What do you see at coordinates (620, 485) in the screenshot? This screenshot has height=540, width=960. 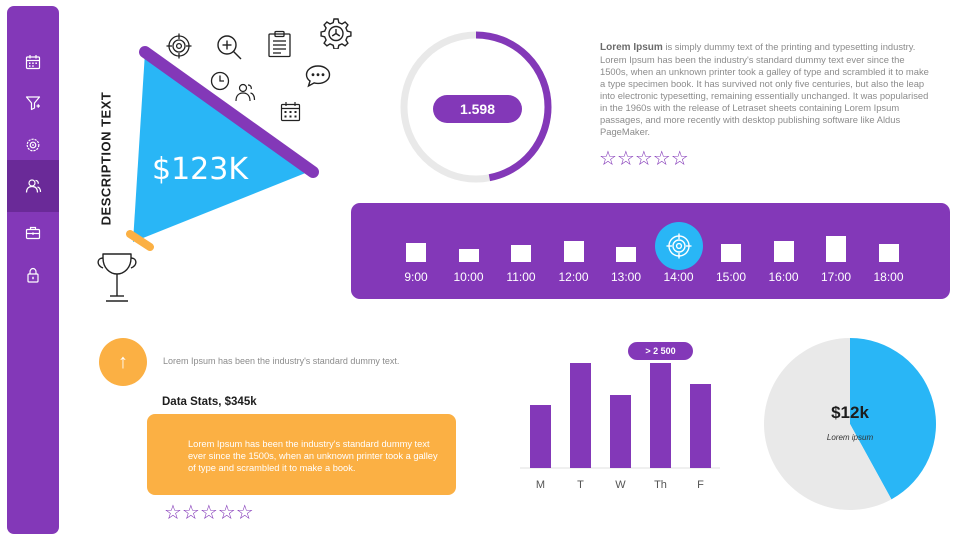 I see `x-tick-label: W` at bounding box center [620, 485].